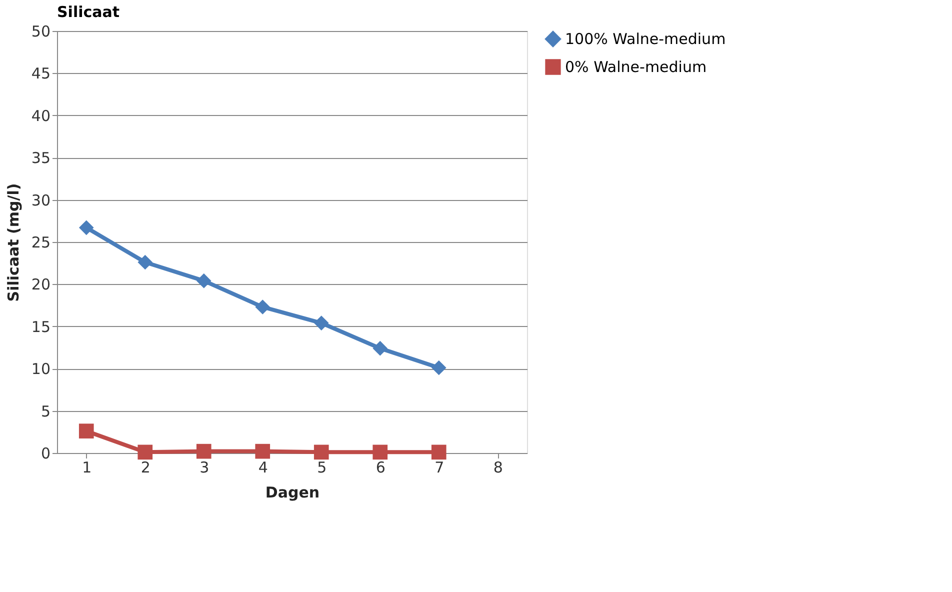  I want to click on y-tick-label: 25, so click(40, 243).